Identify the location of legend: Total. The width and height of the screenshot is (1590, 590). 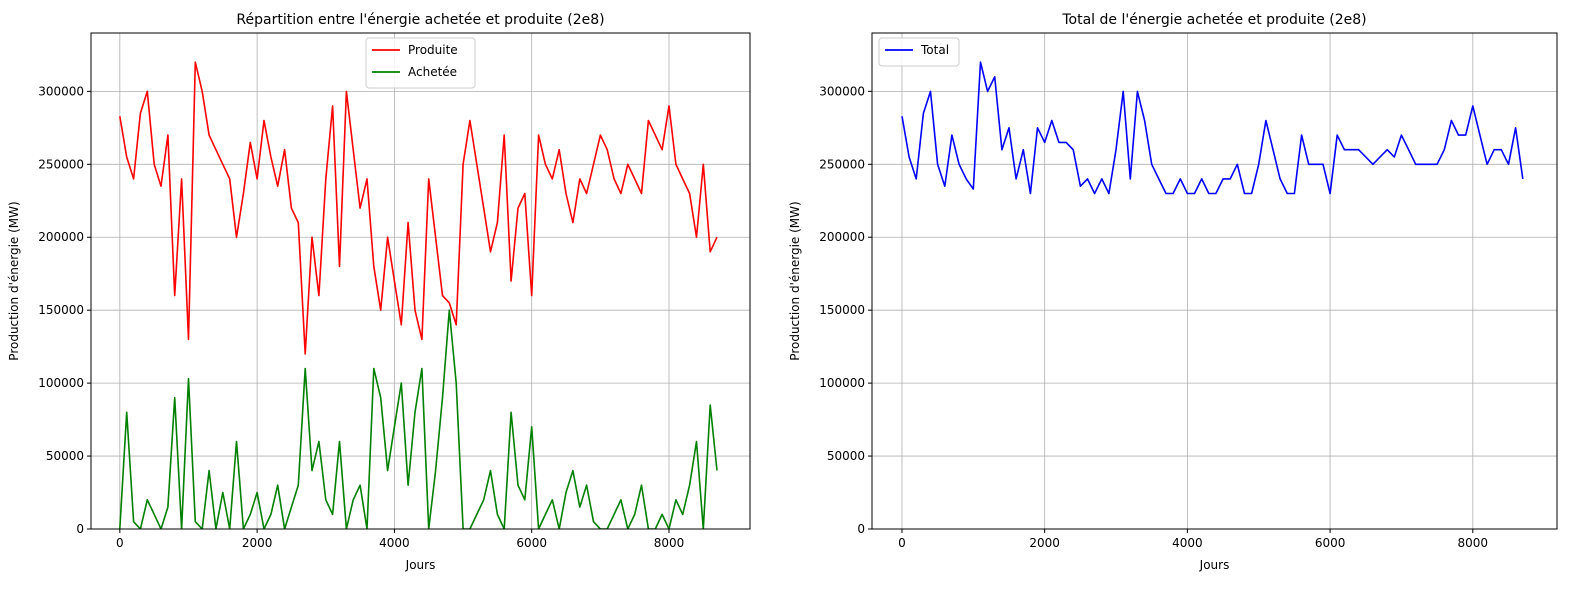
(919, 52).